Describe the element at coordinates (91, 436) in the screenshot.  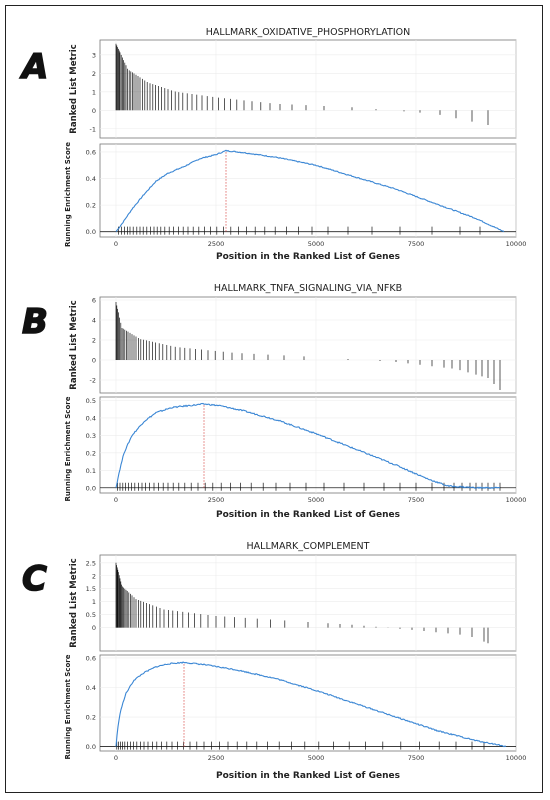
I see `y-tick-label: 0.3` at that location.